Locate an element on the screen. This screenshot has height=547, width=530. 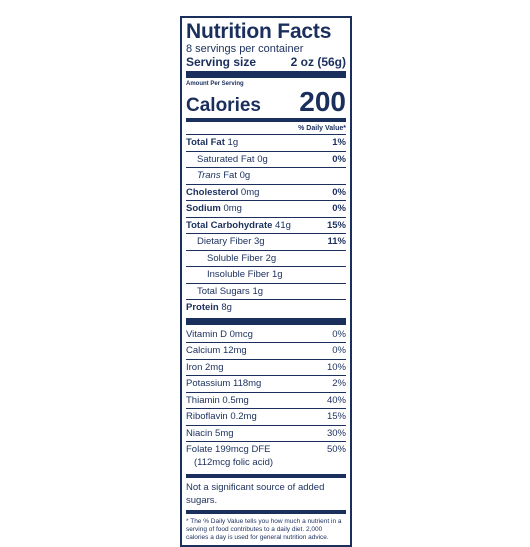
nutrient-label: Total Sugars is located at coordinates (223, 291).